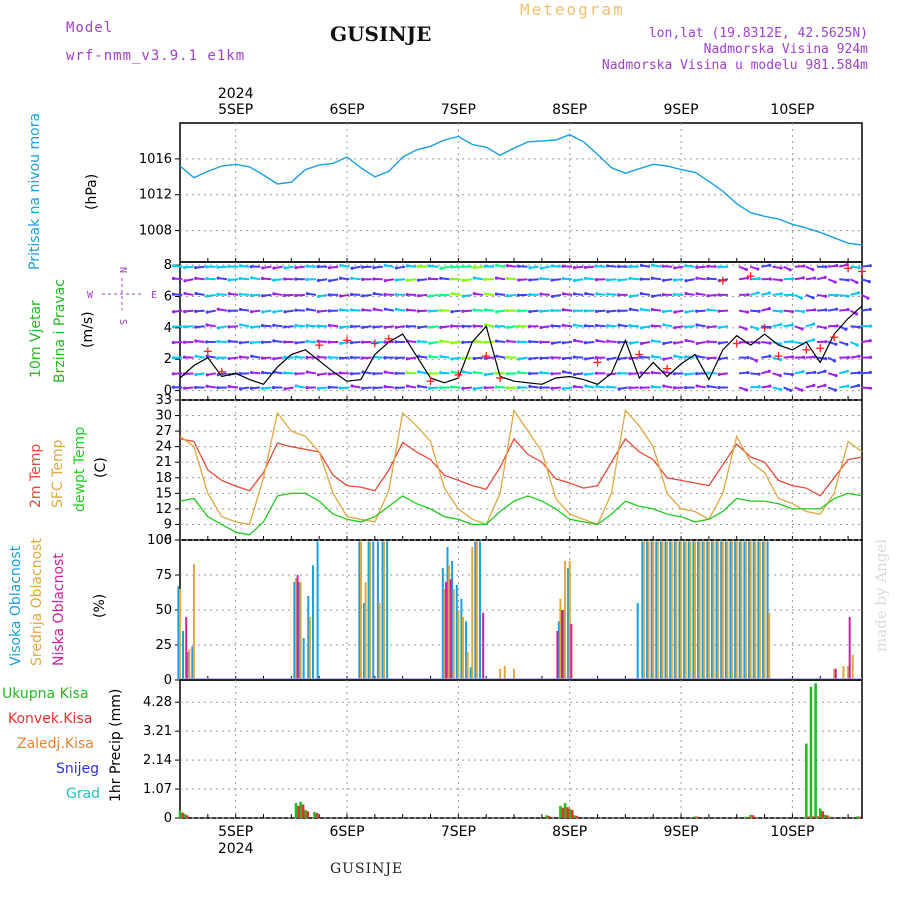  I want to click on wind-panel: 0 2 4 6 8, so click(518, 329).